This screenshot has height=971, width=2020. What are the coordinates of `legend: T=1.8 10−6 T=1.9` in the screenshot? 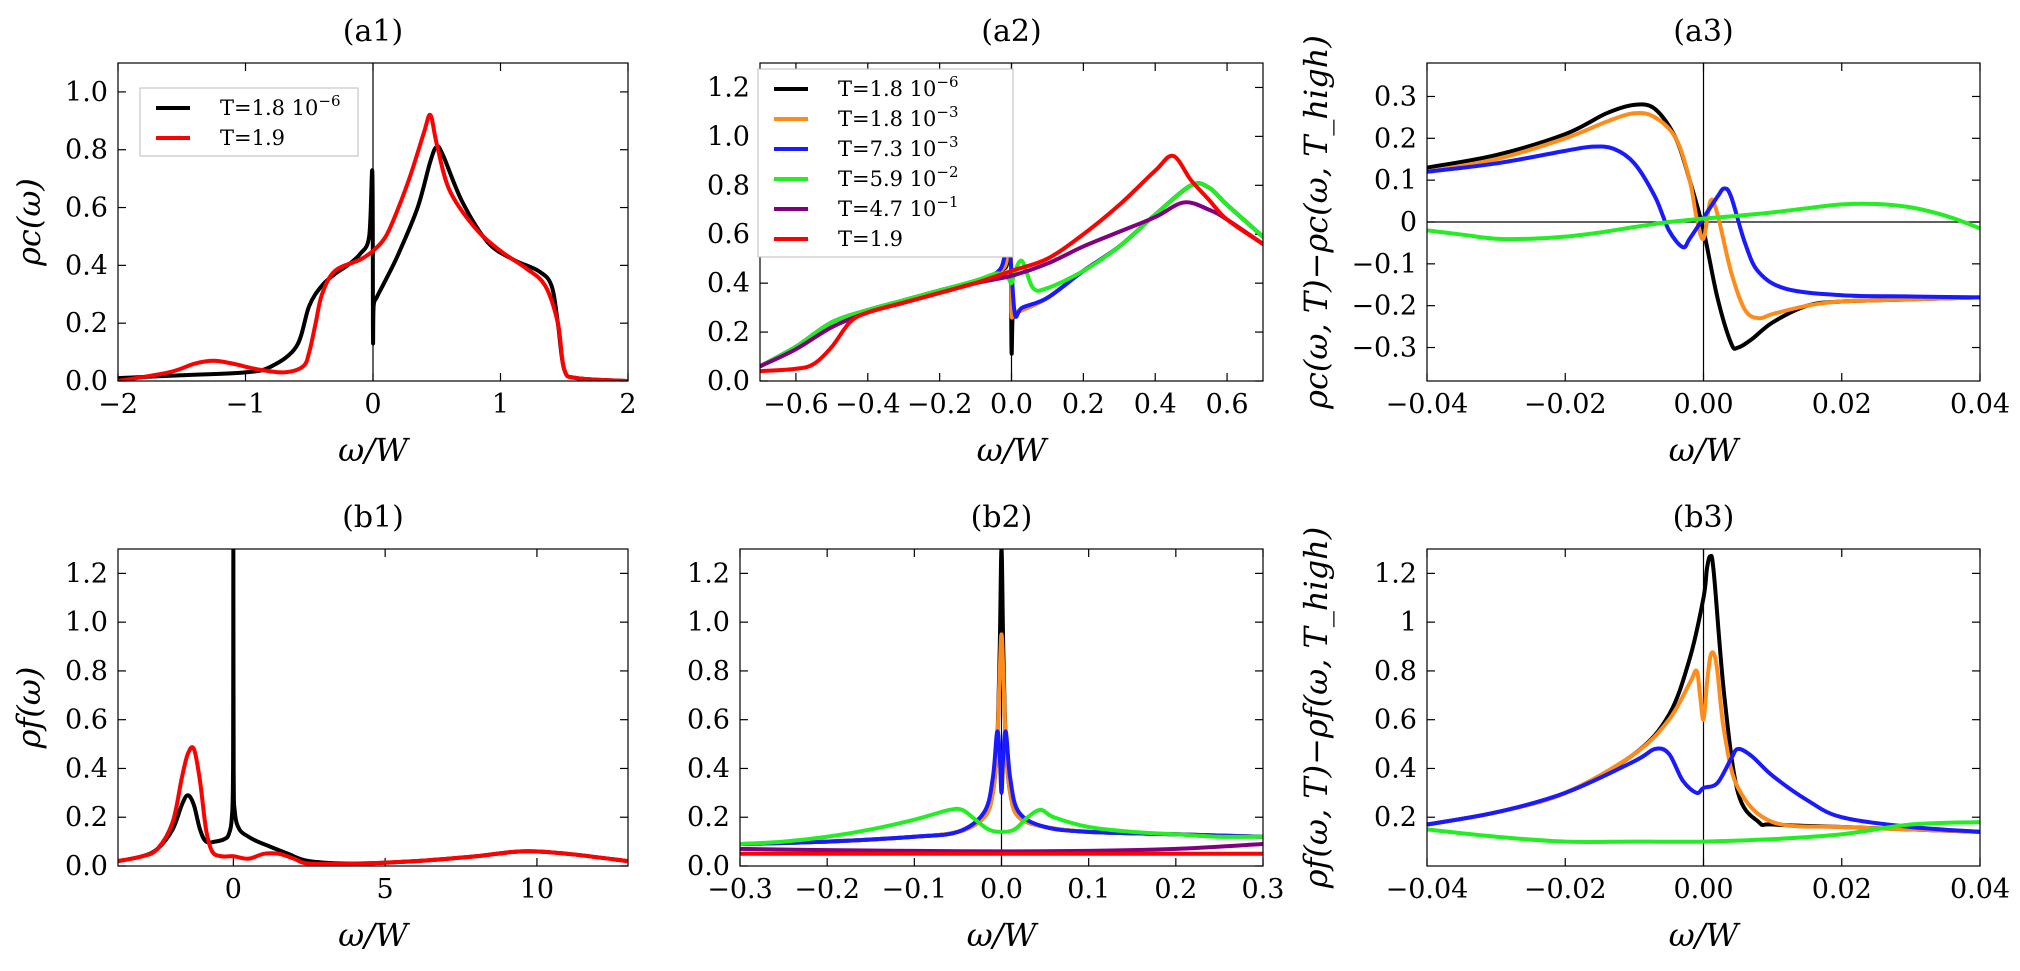 It's located at (249, 122).